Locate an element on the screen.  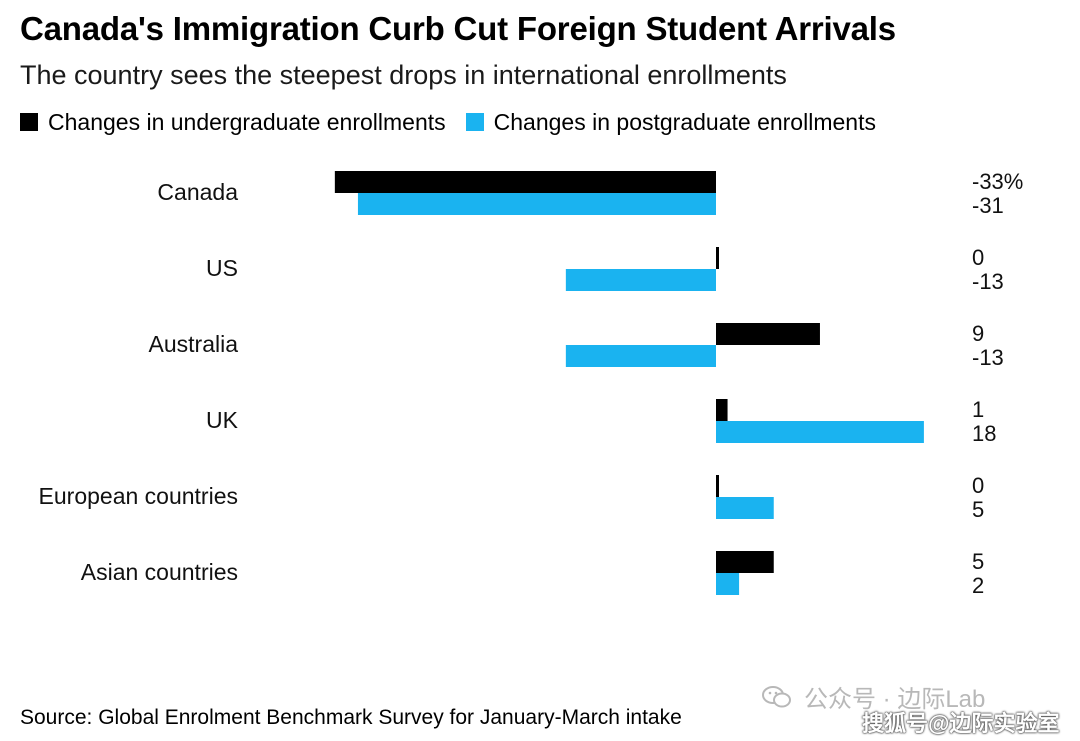
bar-postgraduate-us is located at coordinates (640, 280).